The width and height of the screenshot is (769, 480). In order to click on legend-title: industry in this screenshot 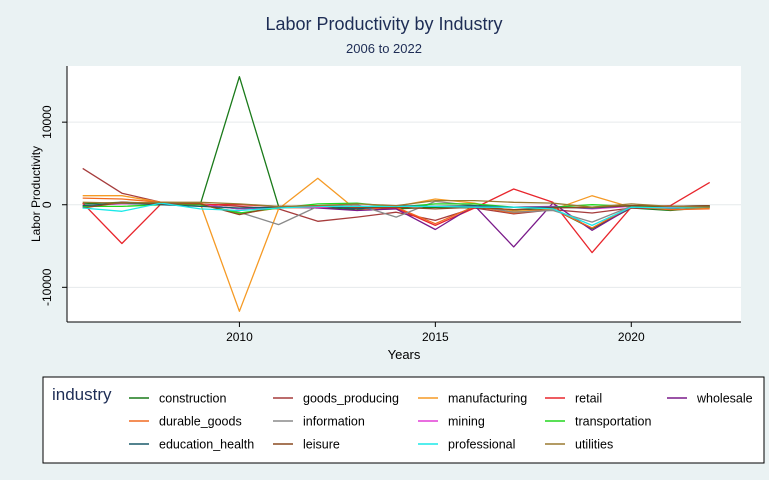, I will do `click(82, 394)`.